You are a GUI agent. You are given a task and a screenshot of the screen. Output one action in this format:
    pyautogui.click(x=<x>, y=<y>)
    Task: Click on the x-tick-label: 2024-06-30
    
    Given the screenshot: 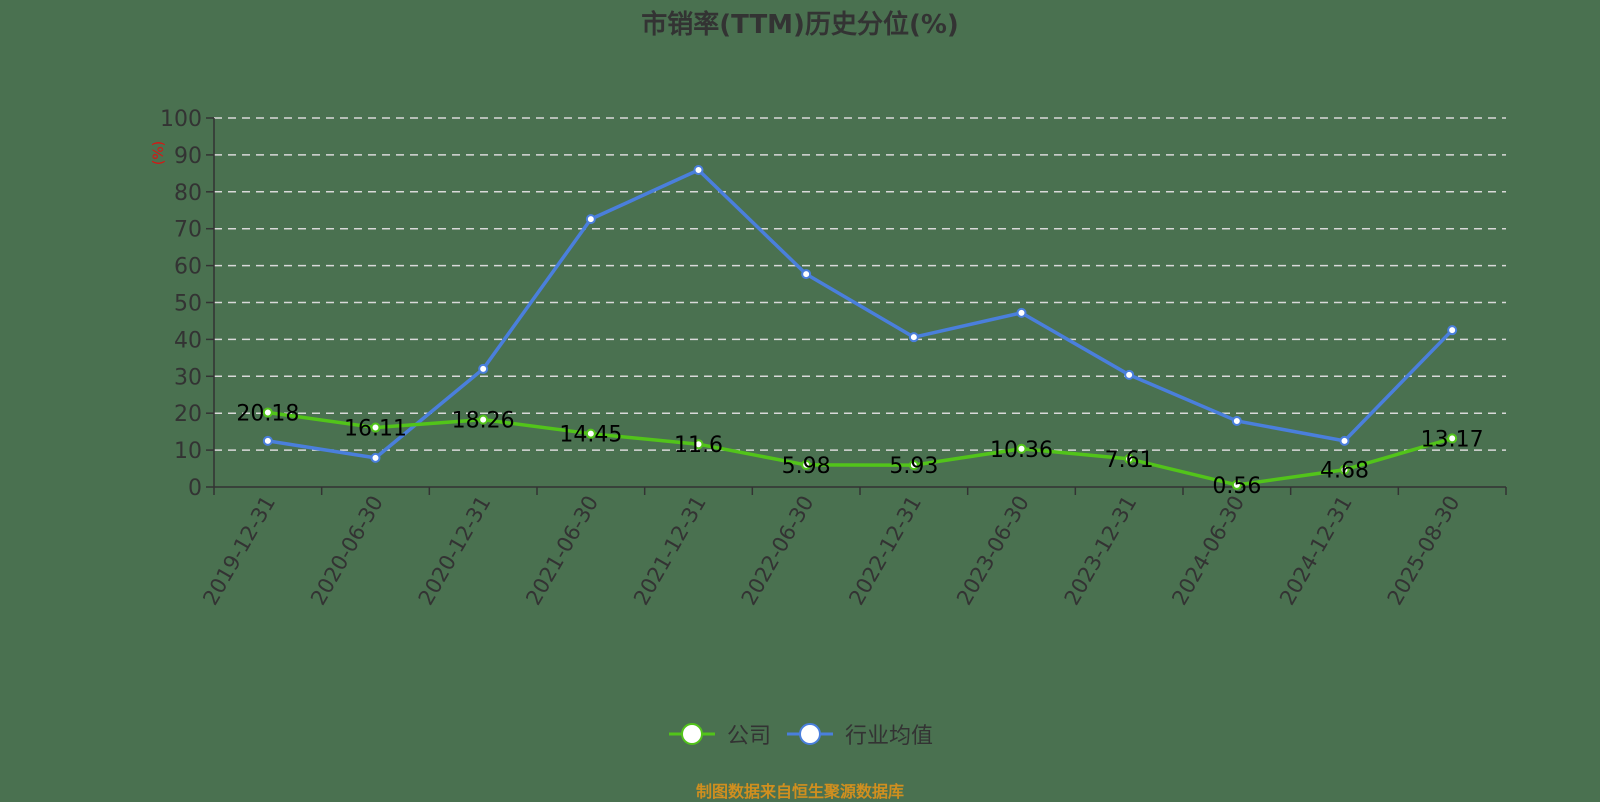 What is the action you would take?
    pyautogui.click(x=1208, y=551)
    